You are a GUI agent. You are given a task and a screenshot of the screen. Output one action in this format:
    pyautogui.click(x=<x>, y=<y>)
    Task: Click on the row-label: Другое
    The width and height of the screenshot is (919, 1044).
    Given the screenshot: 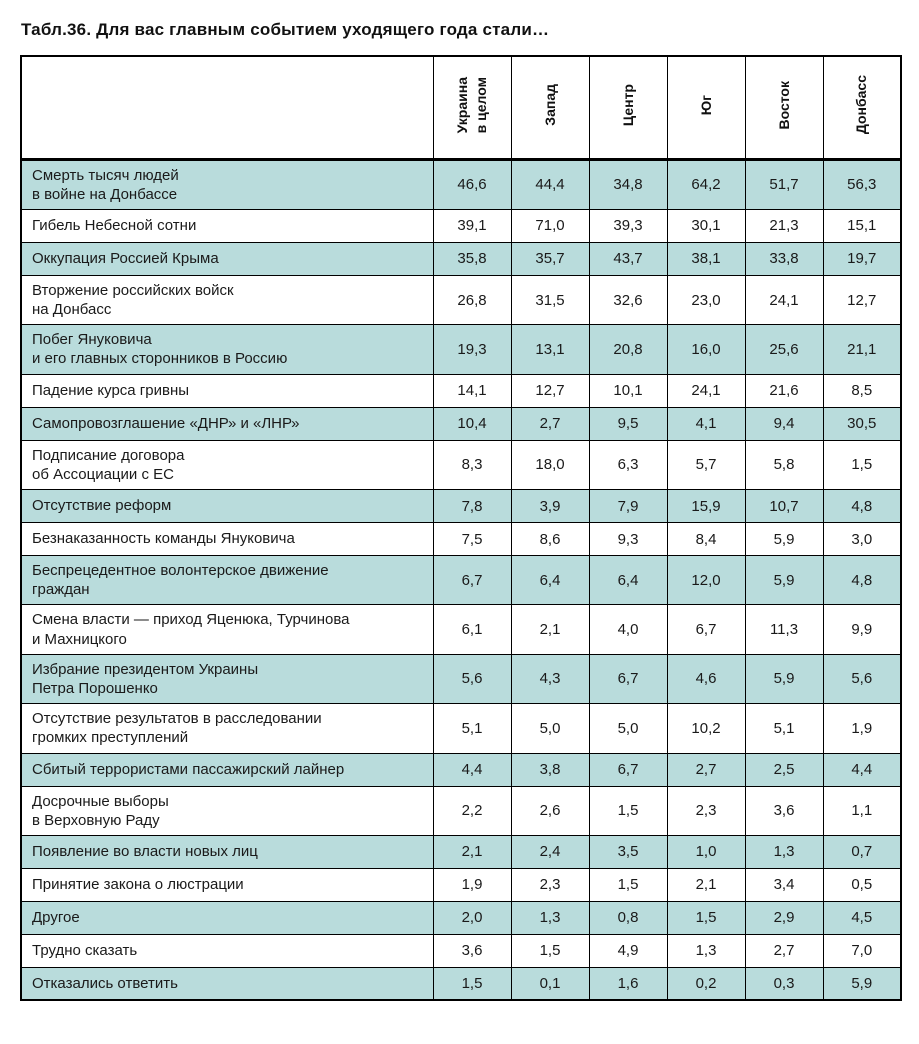 What is the action you would take?
    pyautogui.click(x=227, y=917)
    